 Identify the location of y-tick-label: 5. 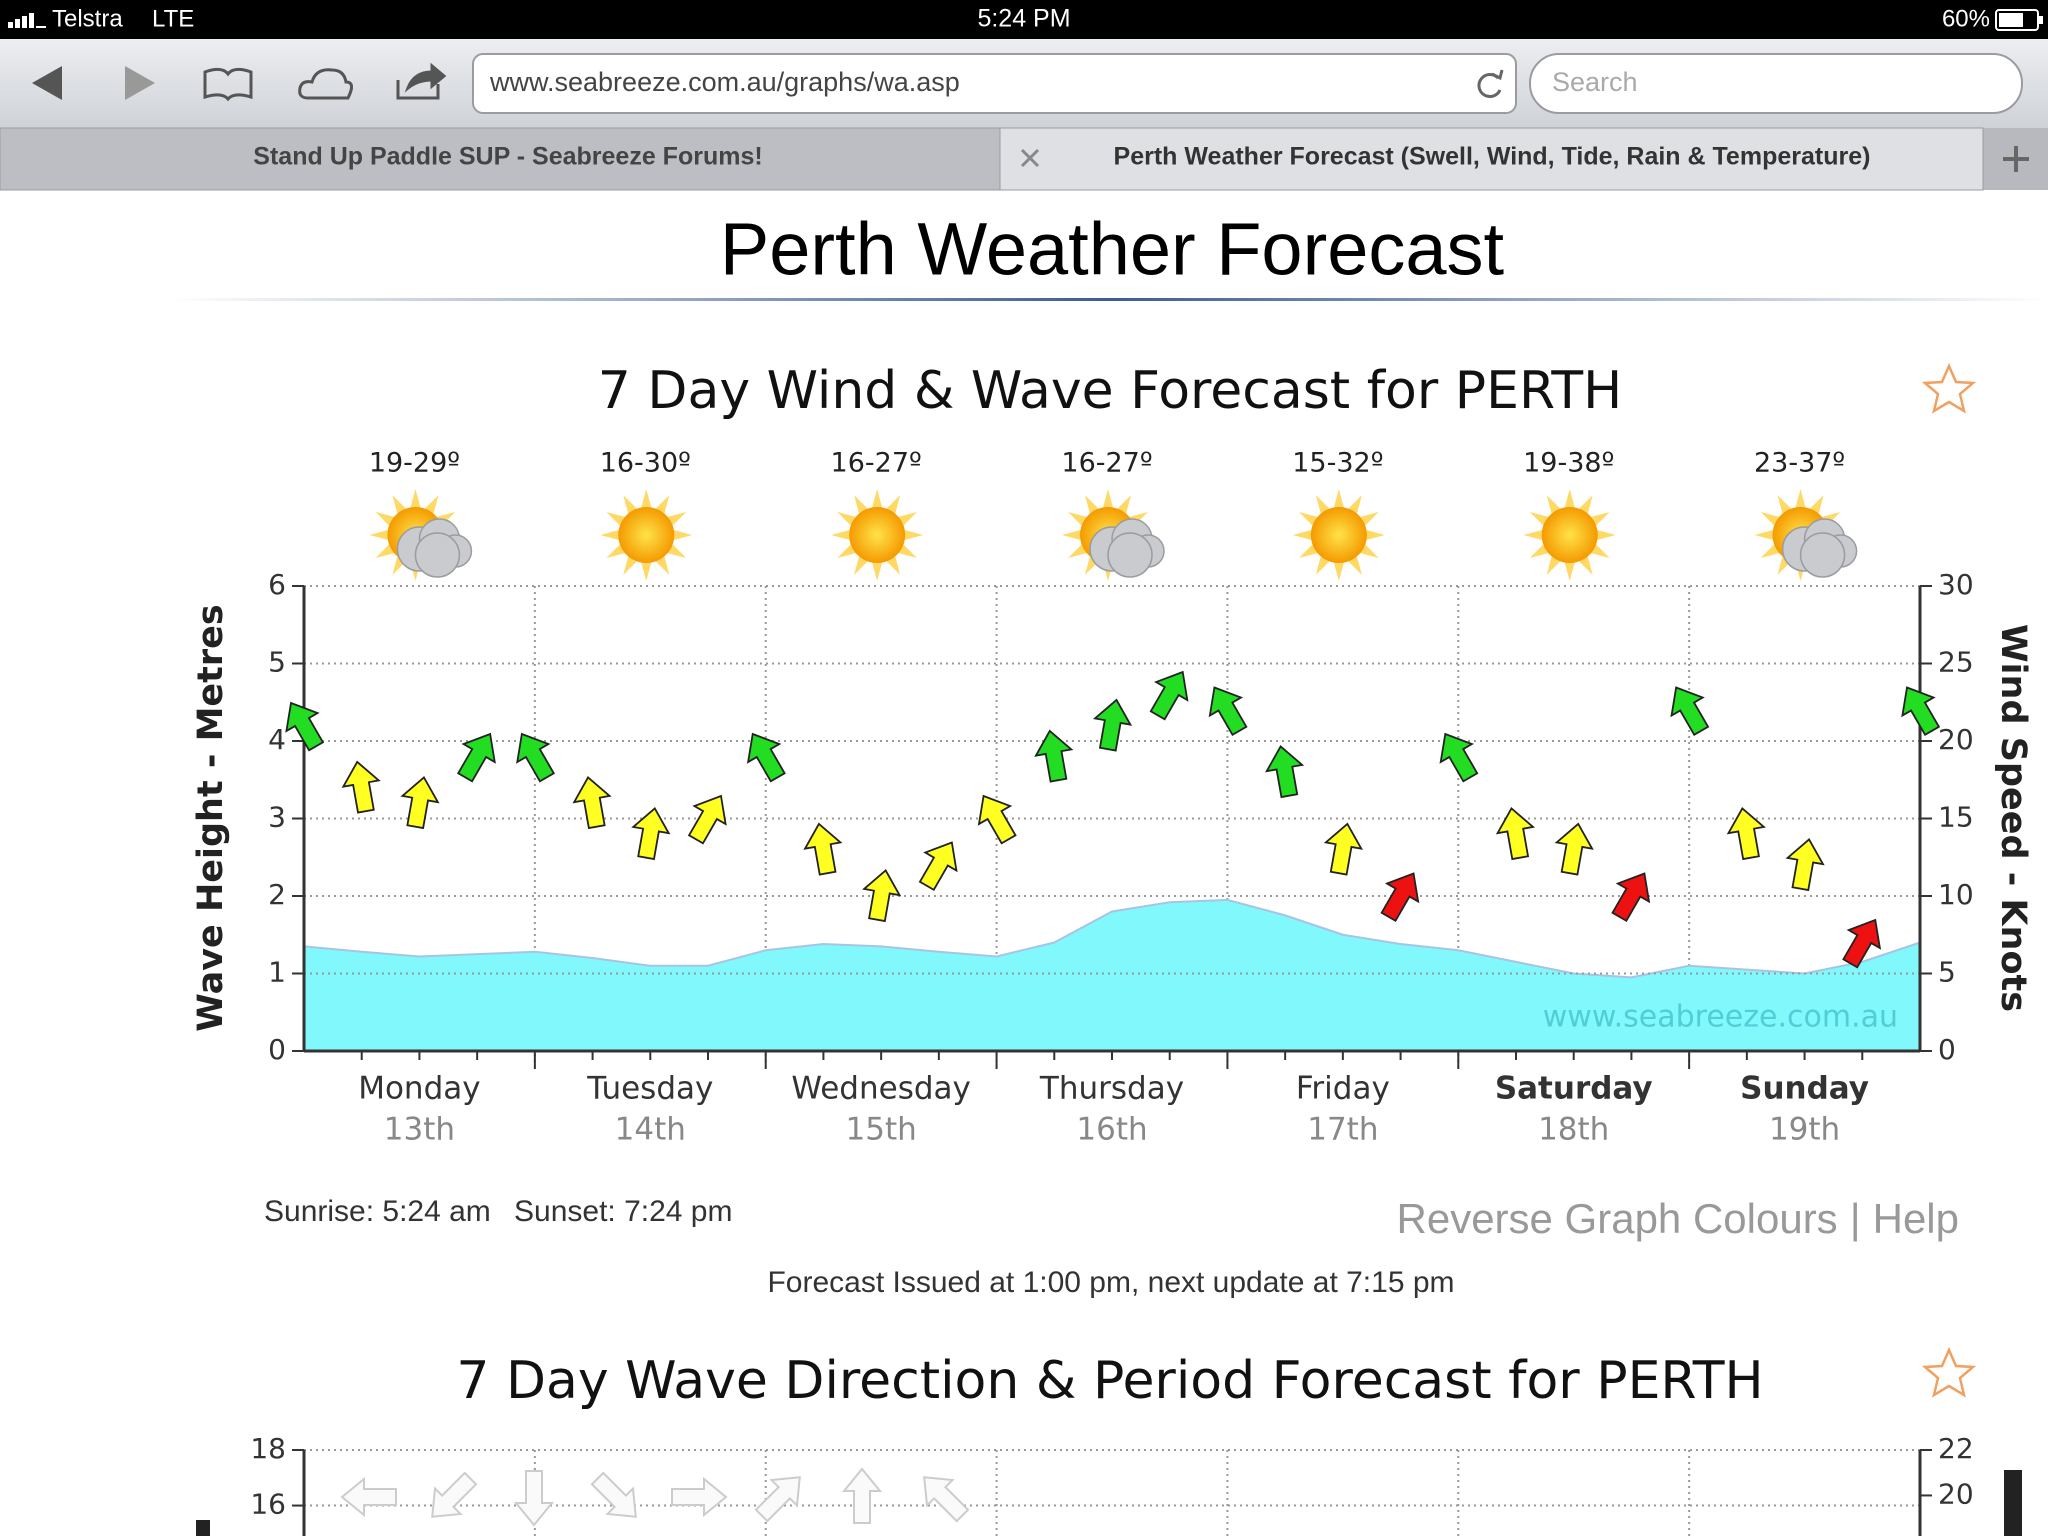
(277, 662).